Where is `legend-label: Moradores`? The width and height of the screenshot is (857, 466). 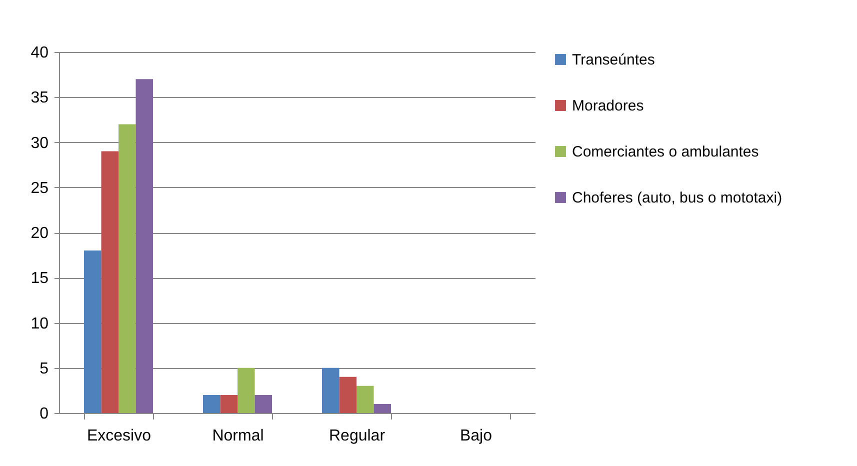 legend-label: Moradores is located at coordinates (608, 106).